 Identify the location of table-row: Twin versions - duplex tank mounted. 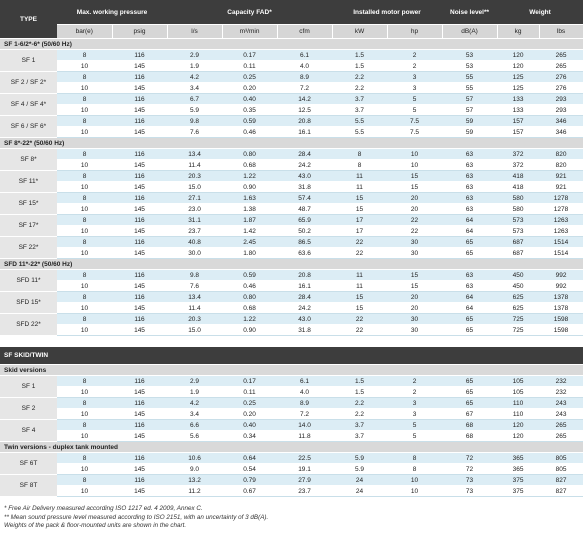
(291, 447).